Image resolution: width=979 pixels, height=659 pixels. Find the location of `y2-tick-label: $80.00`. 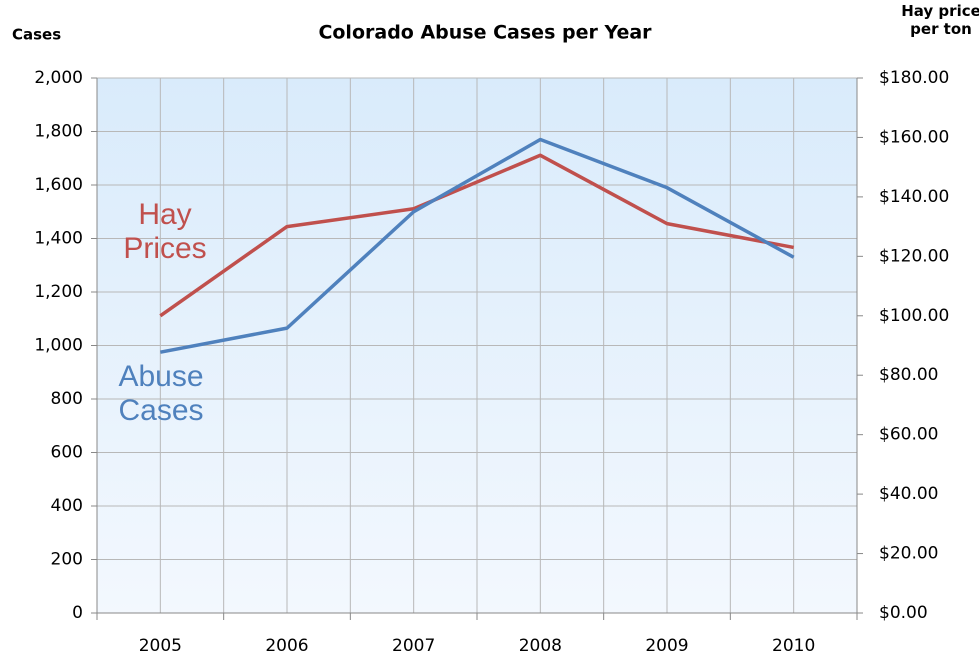

y2-tick-label: $80.00 is located at coordinates (908, 375).